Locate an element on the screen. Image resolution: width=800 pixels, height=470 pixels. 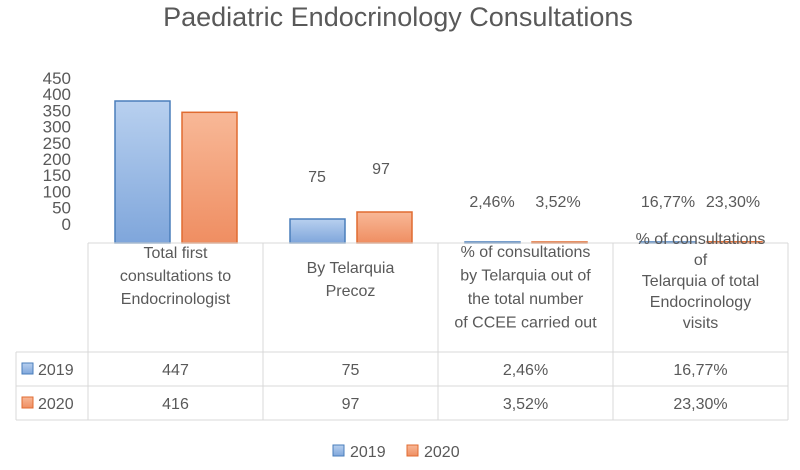
table-cell: 447 is located at coordinates (175, 370).